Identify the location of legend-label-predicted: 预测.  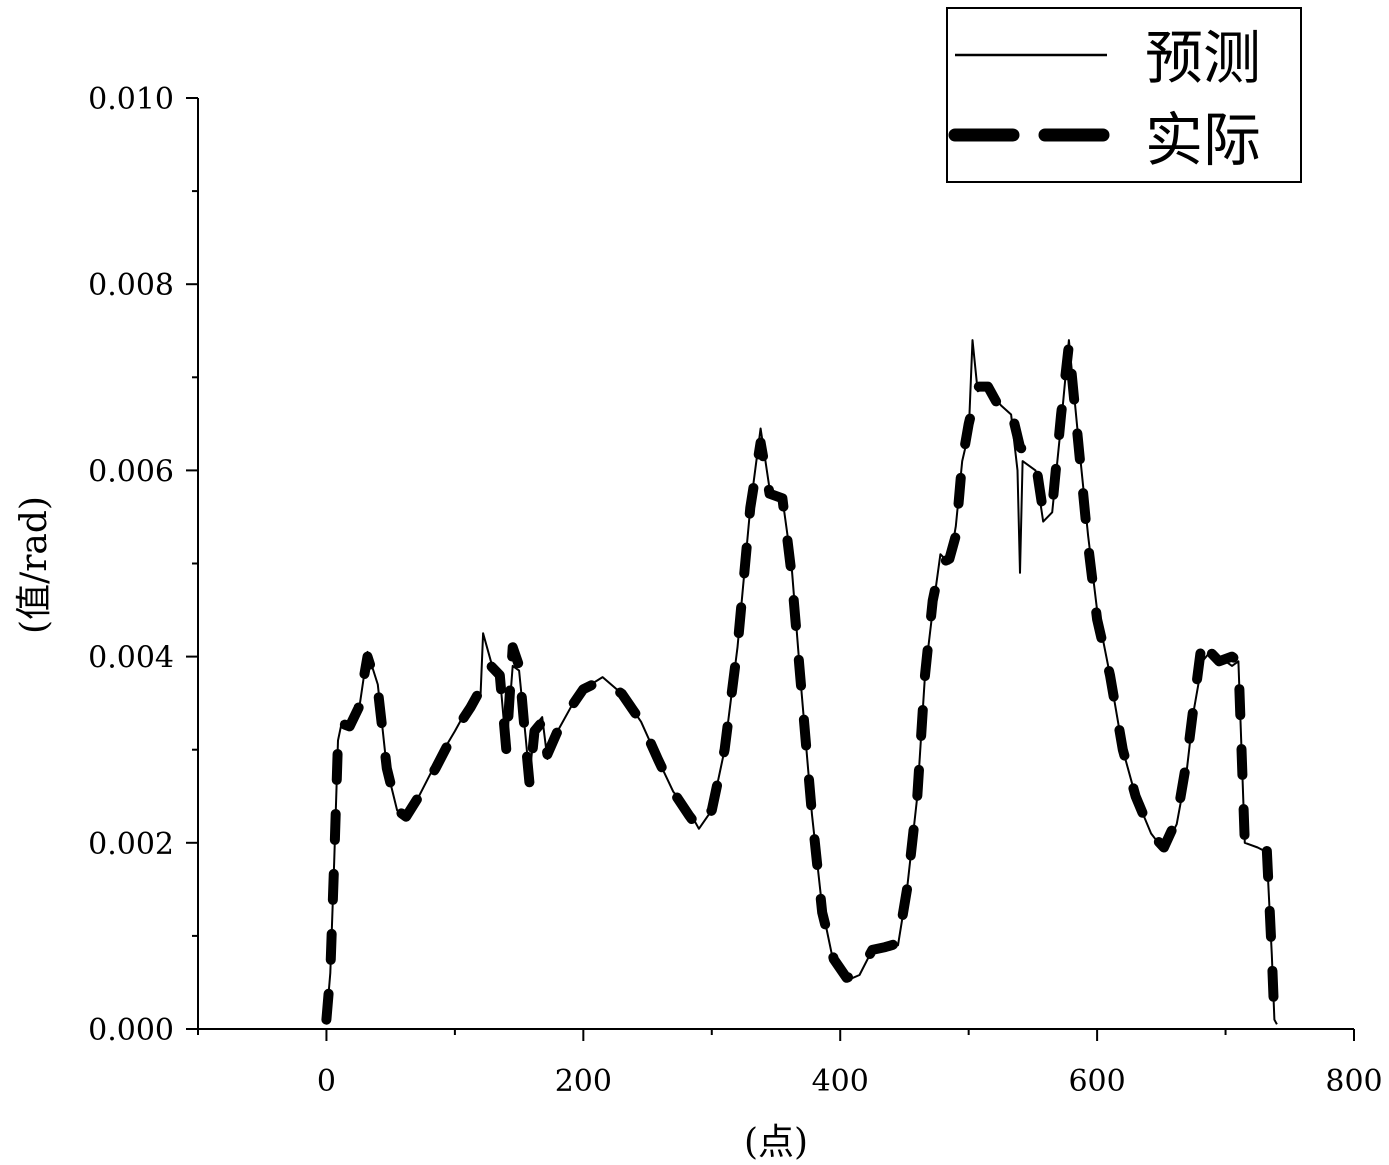
(1203, 58).